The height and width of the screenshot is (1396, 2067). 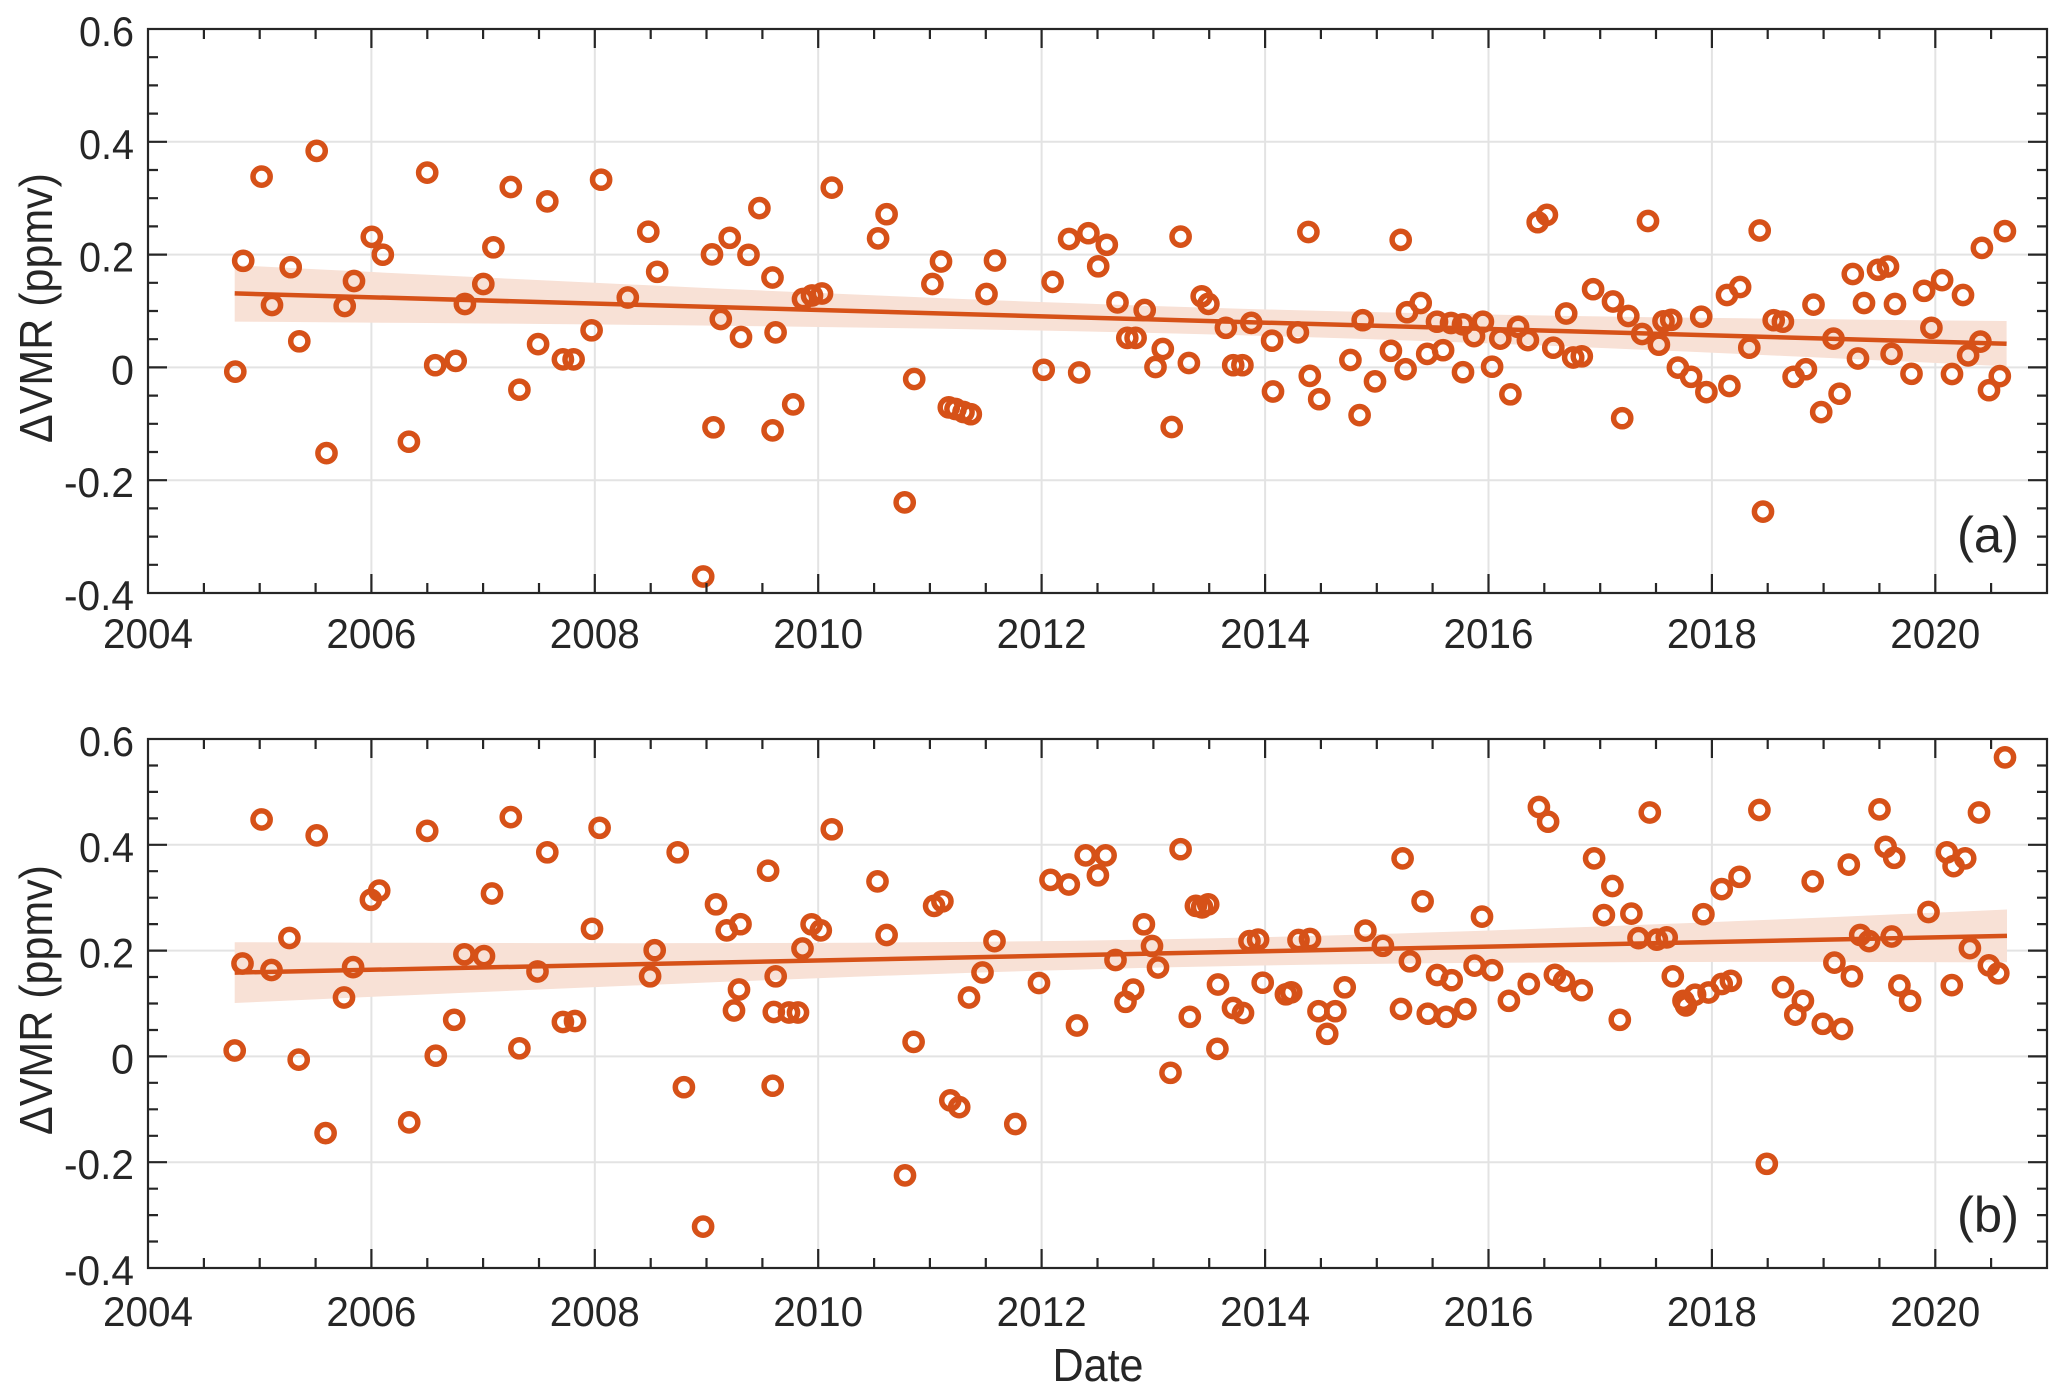 I want to click on svg-text: (b), so click(x=1988, y=1215).